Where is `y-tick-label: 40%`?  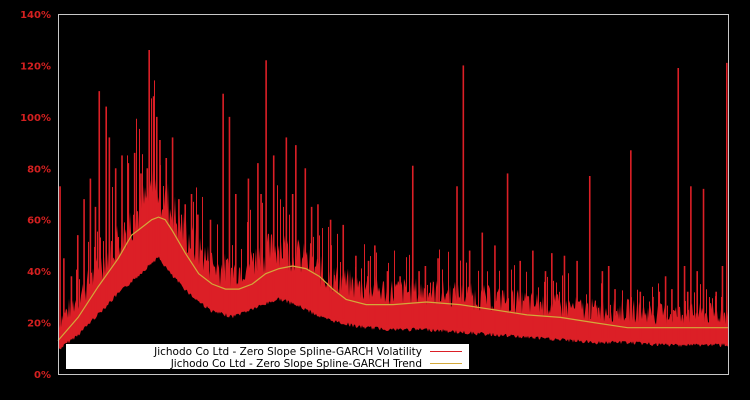
y-tick-label: 40% is located at coordinates (39, 272).